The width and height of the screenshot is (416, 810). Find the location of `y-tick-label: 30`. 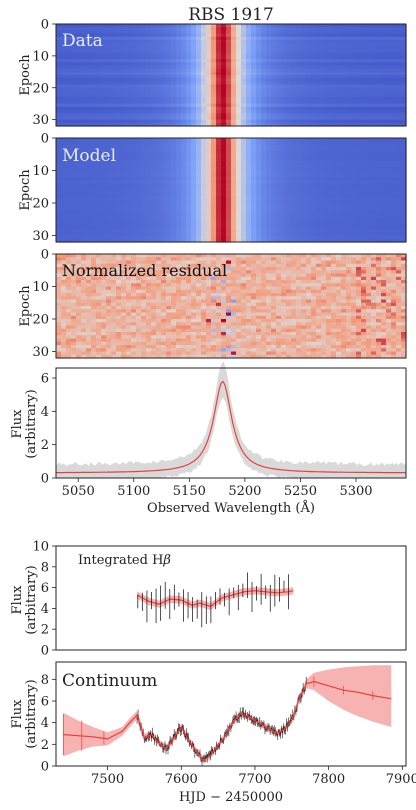

y-tick-label: 30 is located at coordinates (40, 236).